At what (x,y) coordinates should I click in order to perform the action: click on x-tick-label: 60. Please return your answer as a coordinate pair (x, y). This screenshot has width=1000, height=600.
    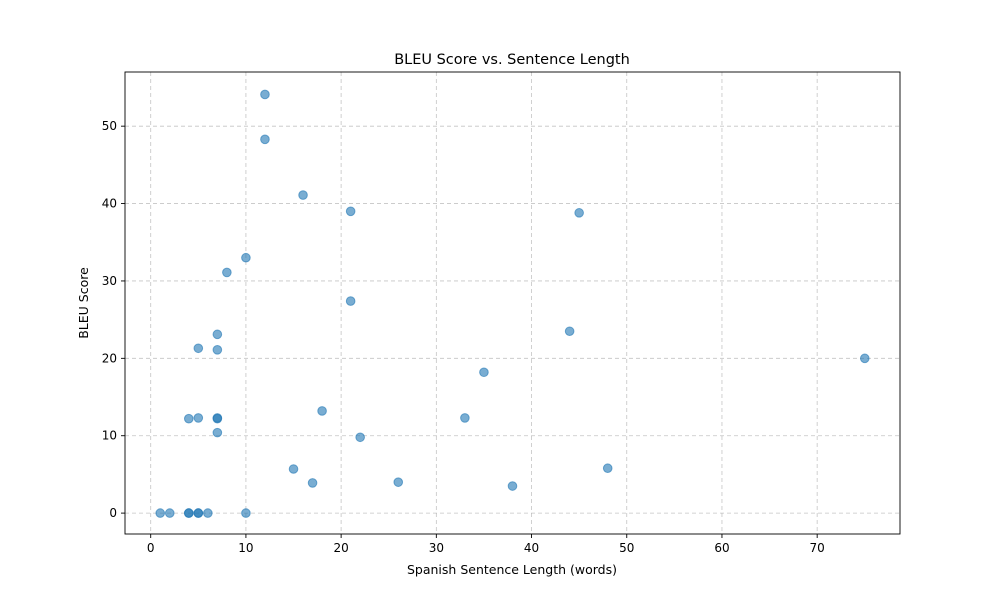
    Looking at the image, I should click on (721, 548).